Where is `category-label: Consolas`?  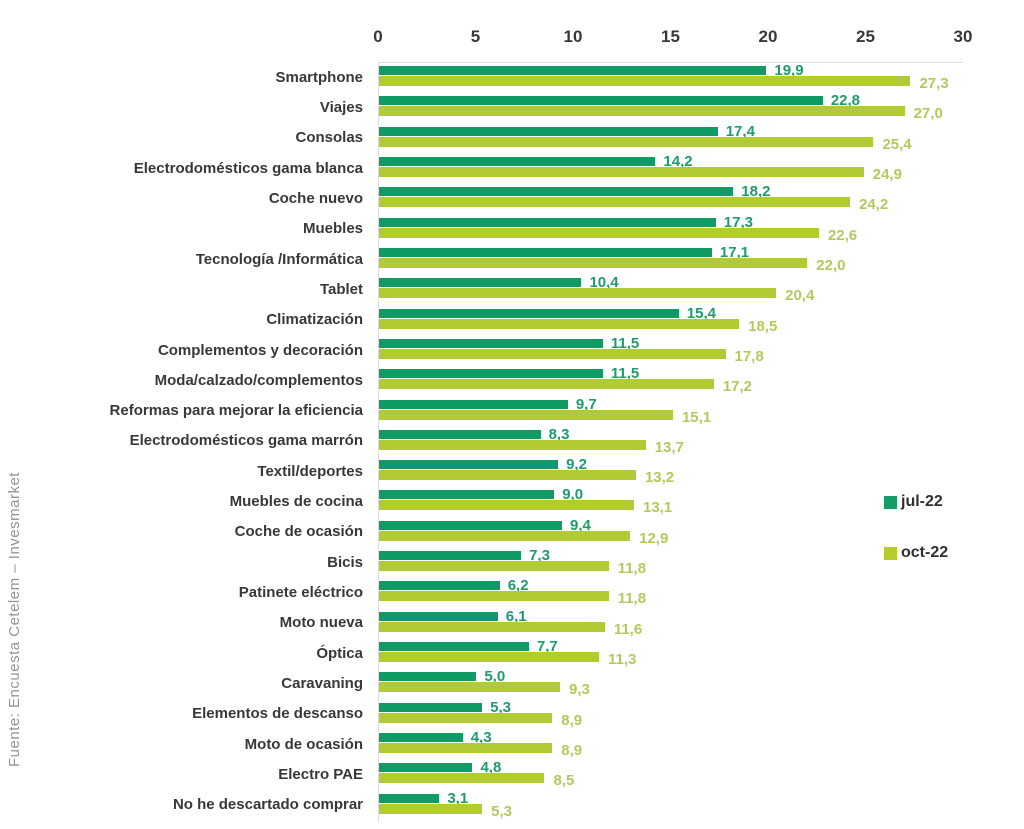
category-label: Consolas is located at coordinates (329, 138).